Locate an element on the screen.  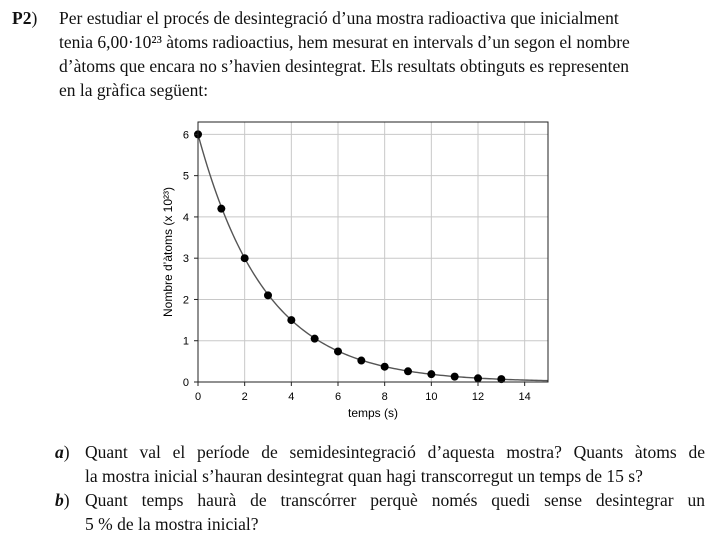
x-tick-label: 0 is located at coordinates (198, 397).